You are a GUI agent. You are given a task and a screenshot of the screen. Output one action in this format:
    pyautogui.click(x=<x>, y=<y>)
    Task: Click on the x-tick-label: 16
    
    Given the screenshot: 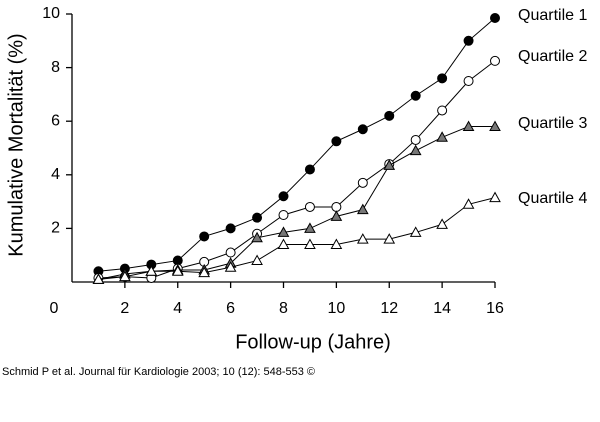 What is the action you would take?
    pyautogui.click(x=495, y=308)
    